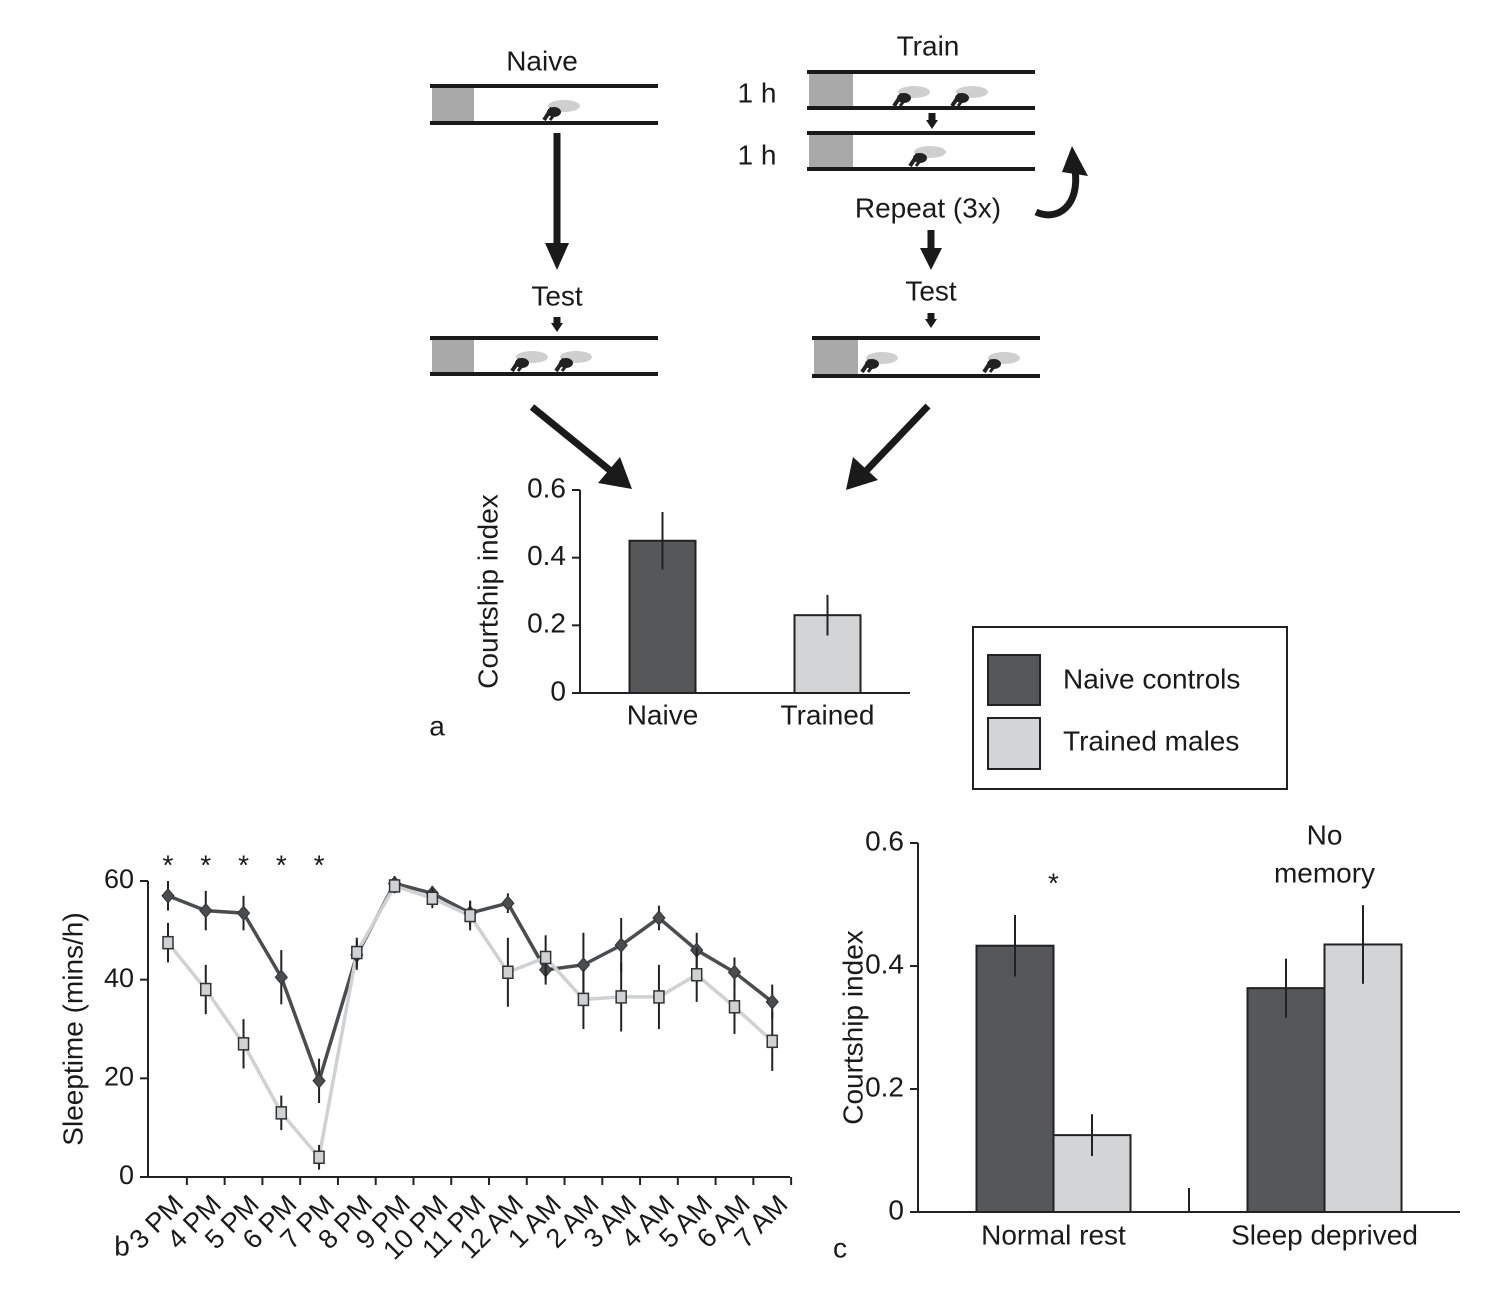 The width and height of the screenshot is (1506, 1315). Describe the element at coordinates (122, 1245) in the screenshot. I see `panel-label: b` at that location.